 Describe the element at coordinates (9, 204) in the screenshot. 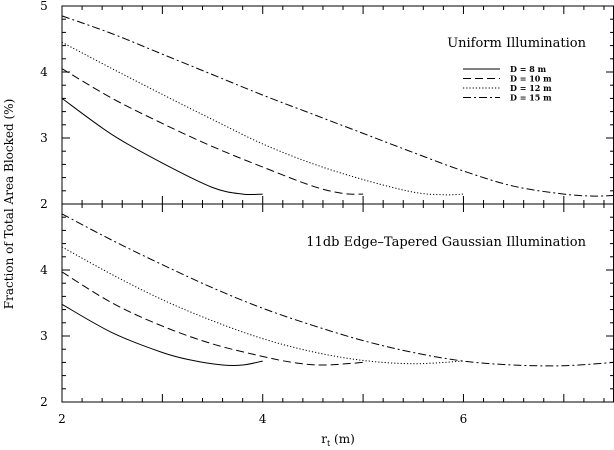

I see `y-axis-label: Fraction of Total Area Blocked (%)` at that location.